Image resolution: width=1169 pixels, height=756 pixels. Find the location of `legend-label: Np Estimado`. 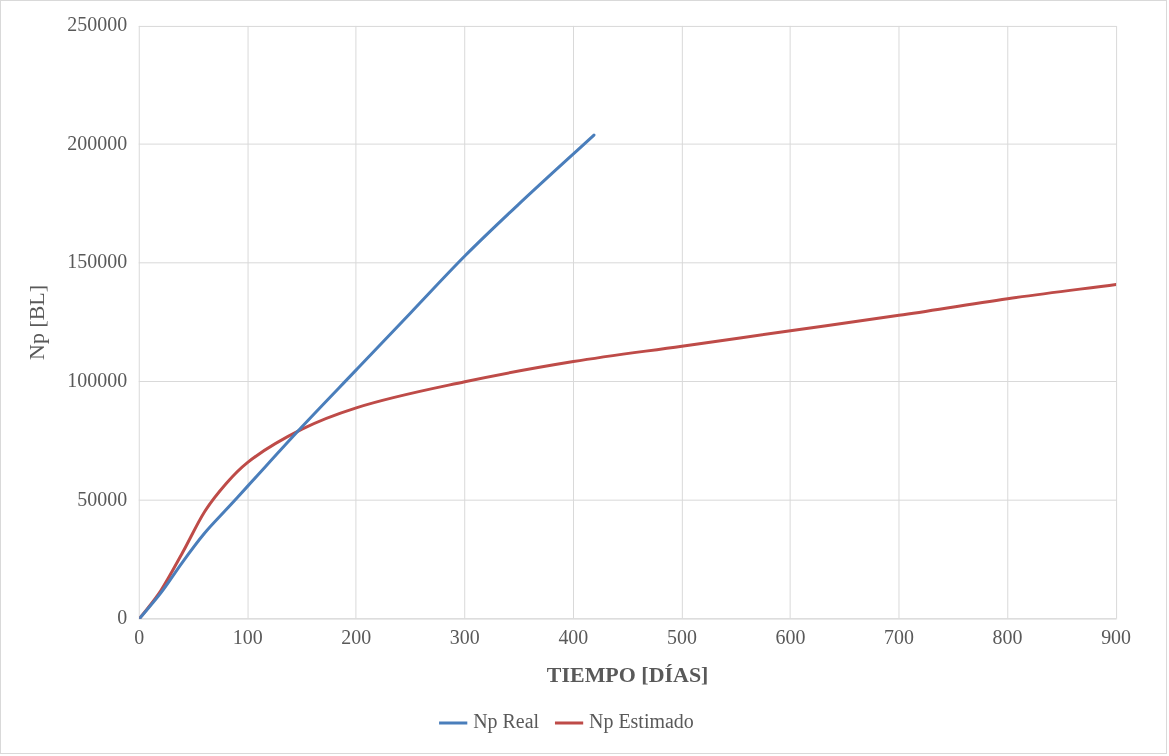

legend-label: Np Estimado is located at coordinates (641, 722).